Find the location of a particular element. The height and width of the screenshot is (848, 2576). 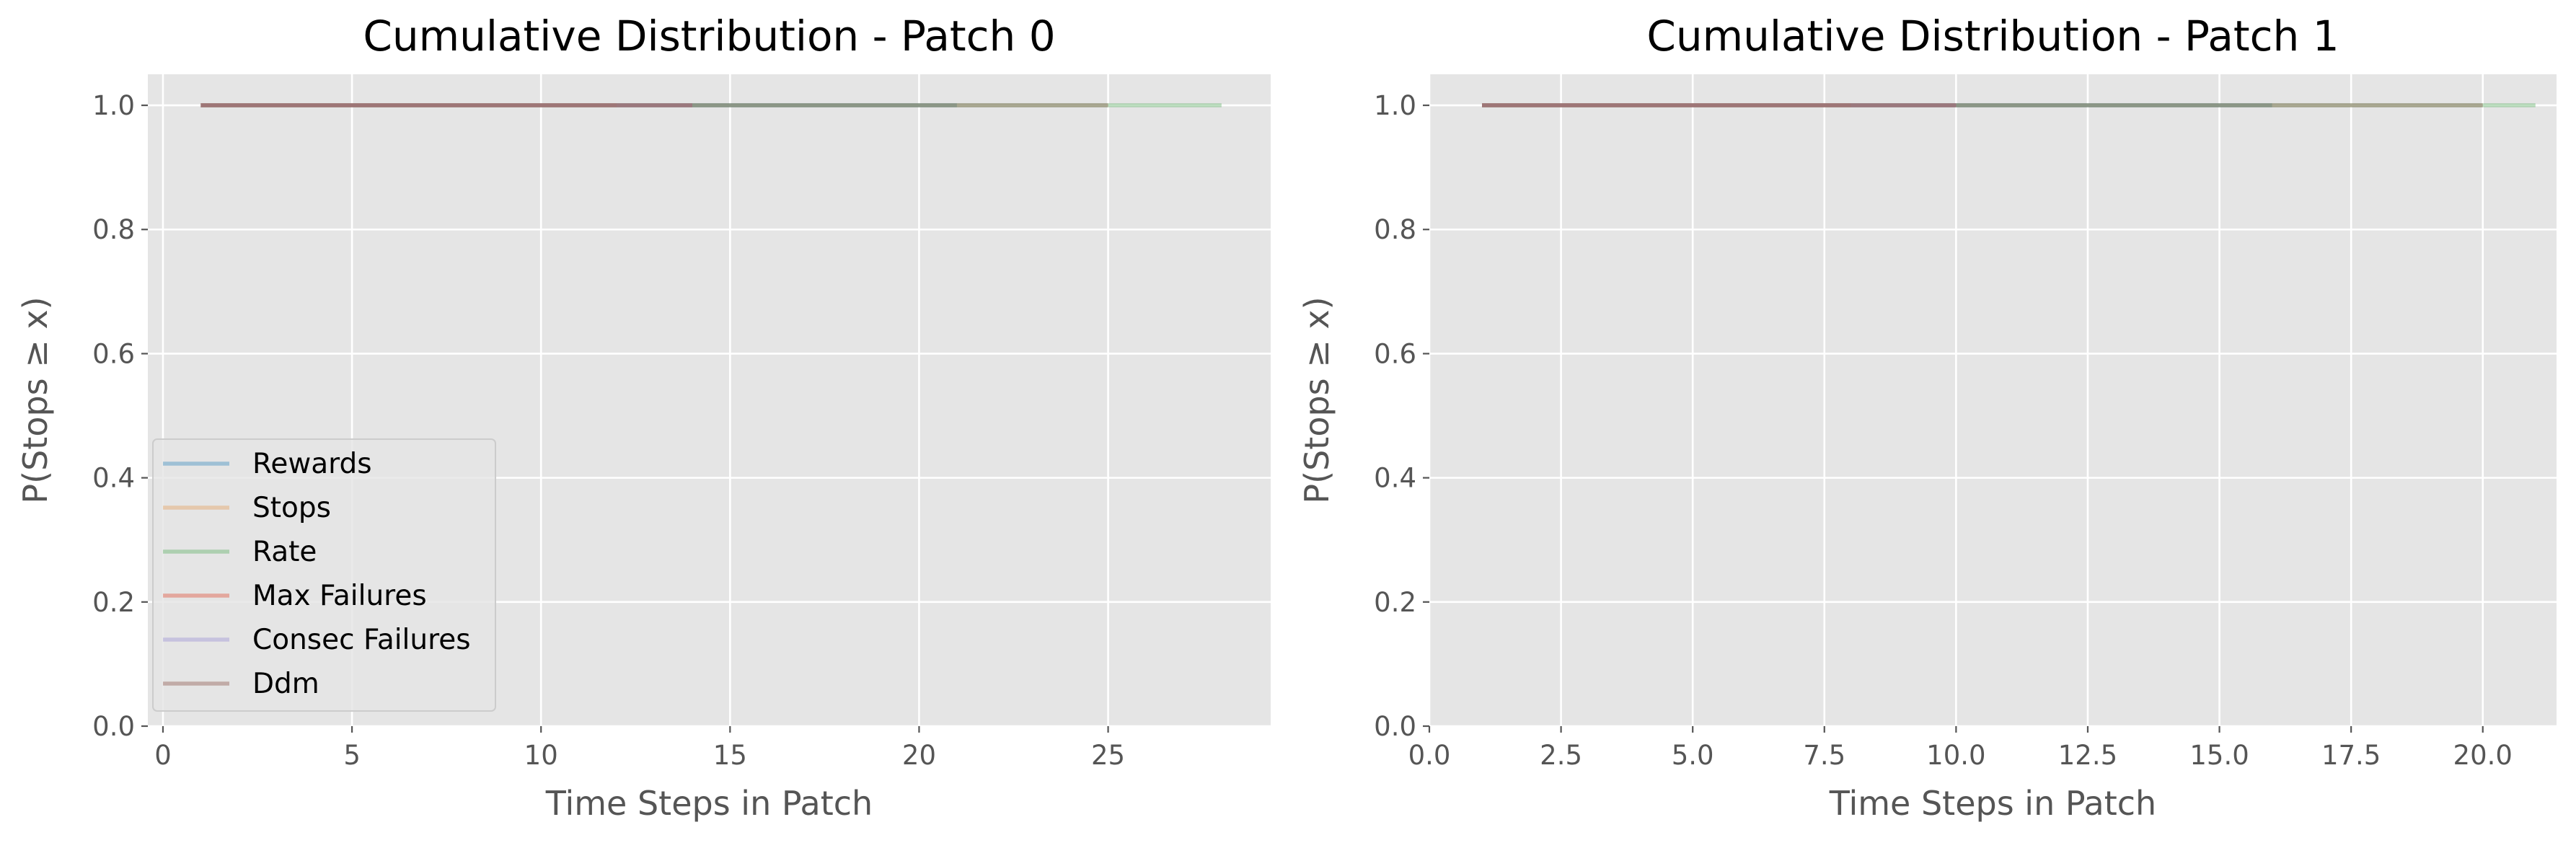

x-tick-label: 15 is located at coordinates (730, 756).